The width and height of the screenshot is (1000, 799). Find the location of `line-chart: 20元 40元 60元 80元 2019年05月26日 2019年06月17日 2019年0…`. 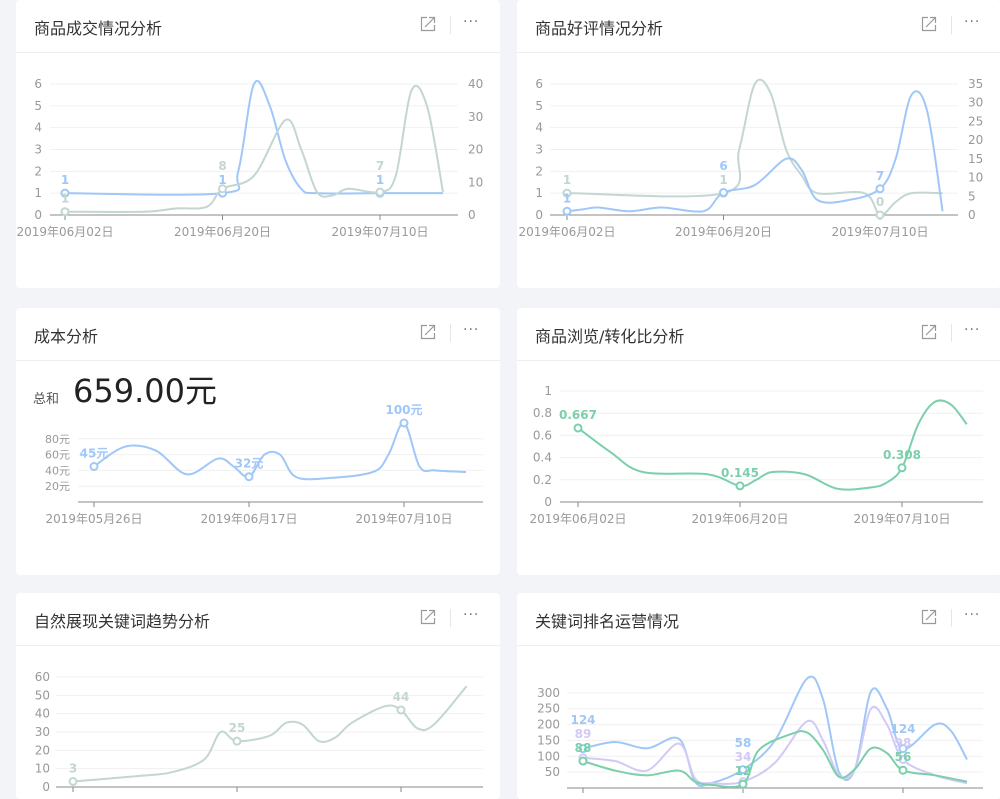

line-chart: 20元 40元 60元 80元 2019年05月26日 2019年06月17日 2019年0… is located at coordinates (264, 464).